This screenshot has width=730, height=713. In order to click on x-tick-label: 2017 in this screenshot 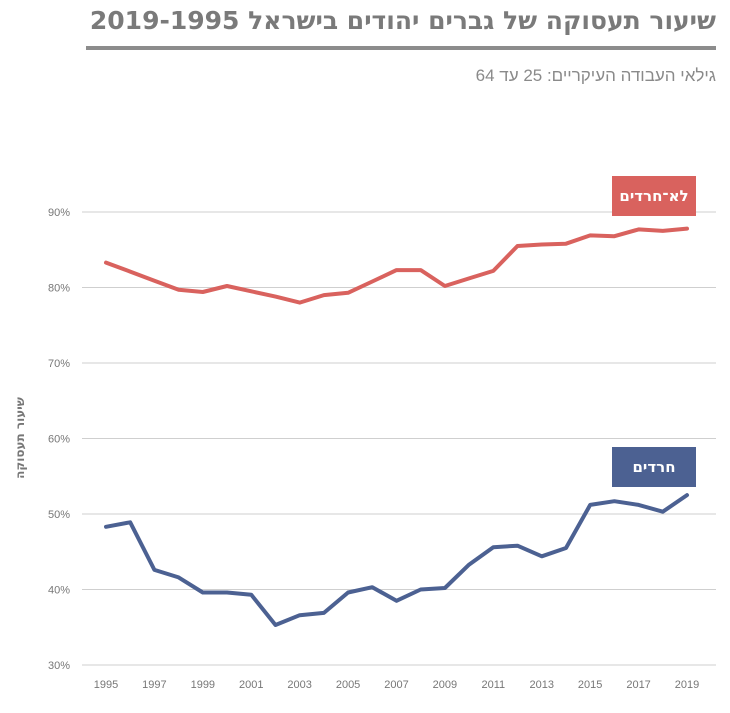, I will do `click(638, 685)`.